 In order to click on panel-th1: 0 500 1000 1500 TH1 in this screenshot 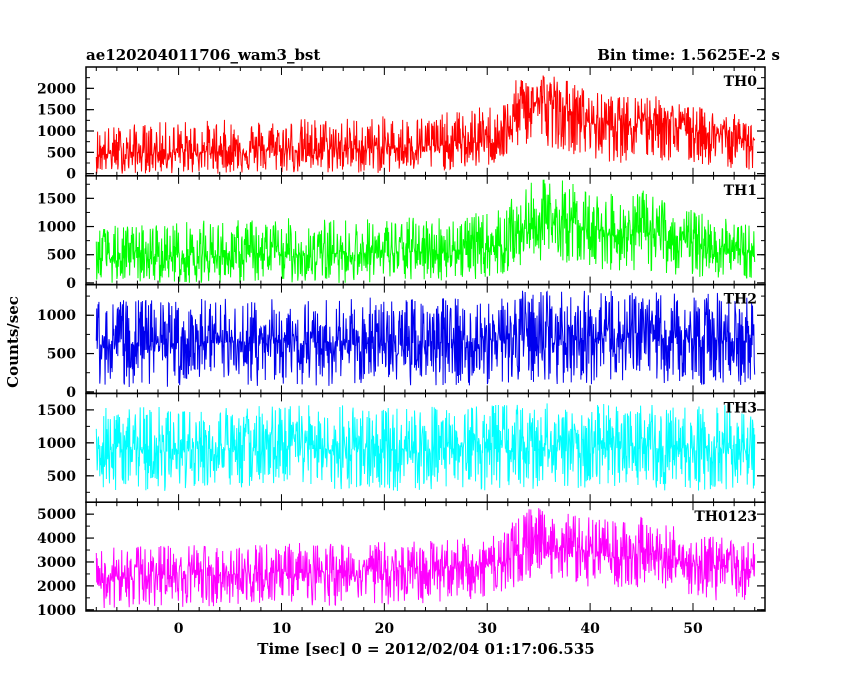, I will do `click(401, 233)`.